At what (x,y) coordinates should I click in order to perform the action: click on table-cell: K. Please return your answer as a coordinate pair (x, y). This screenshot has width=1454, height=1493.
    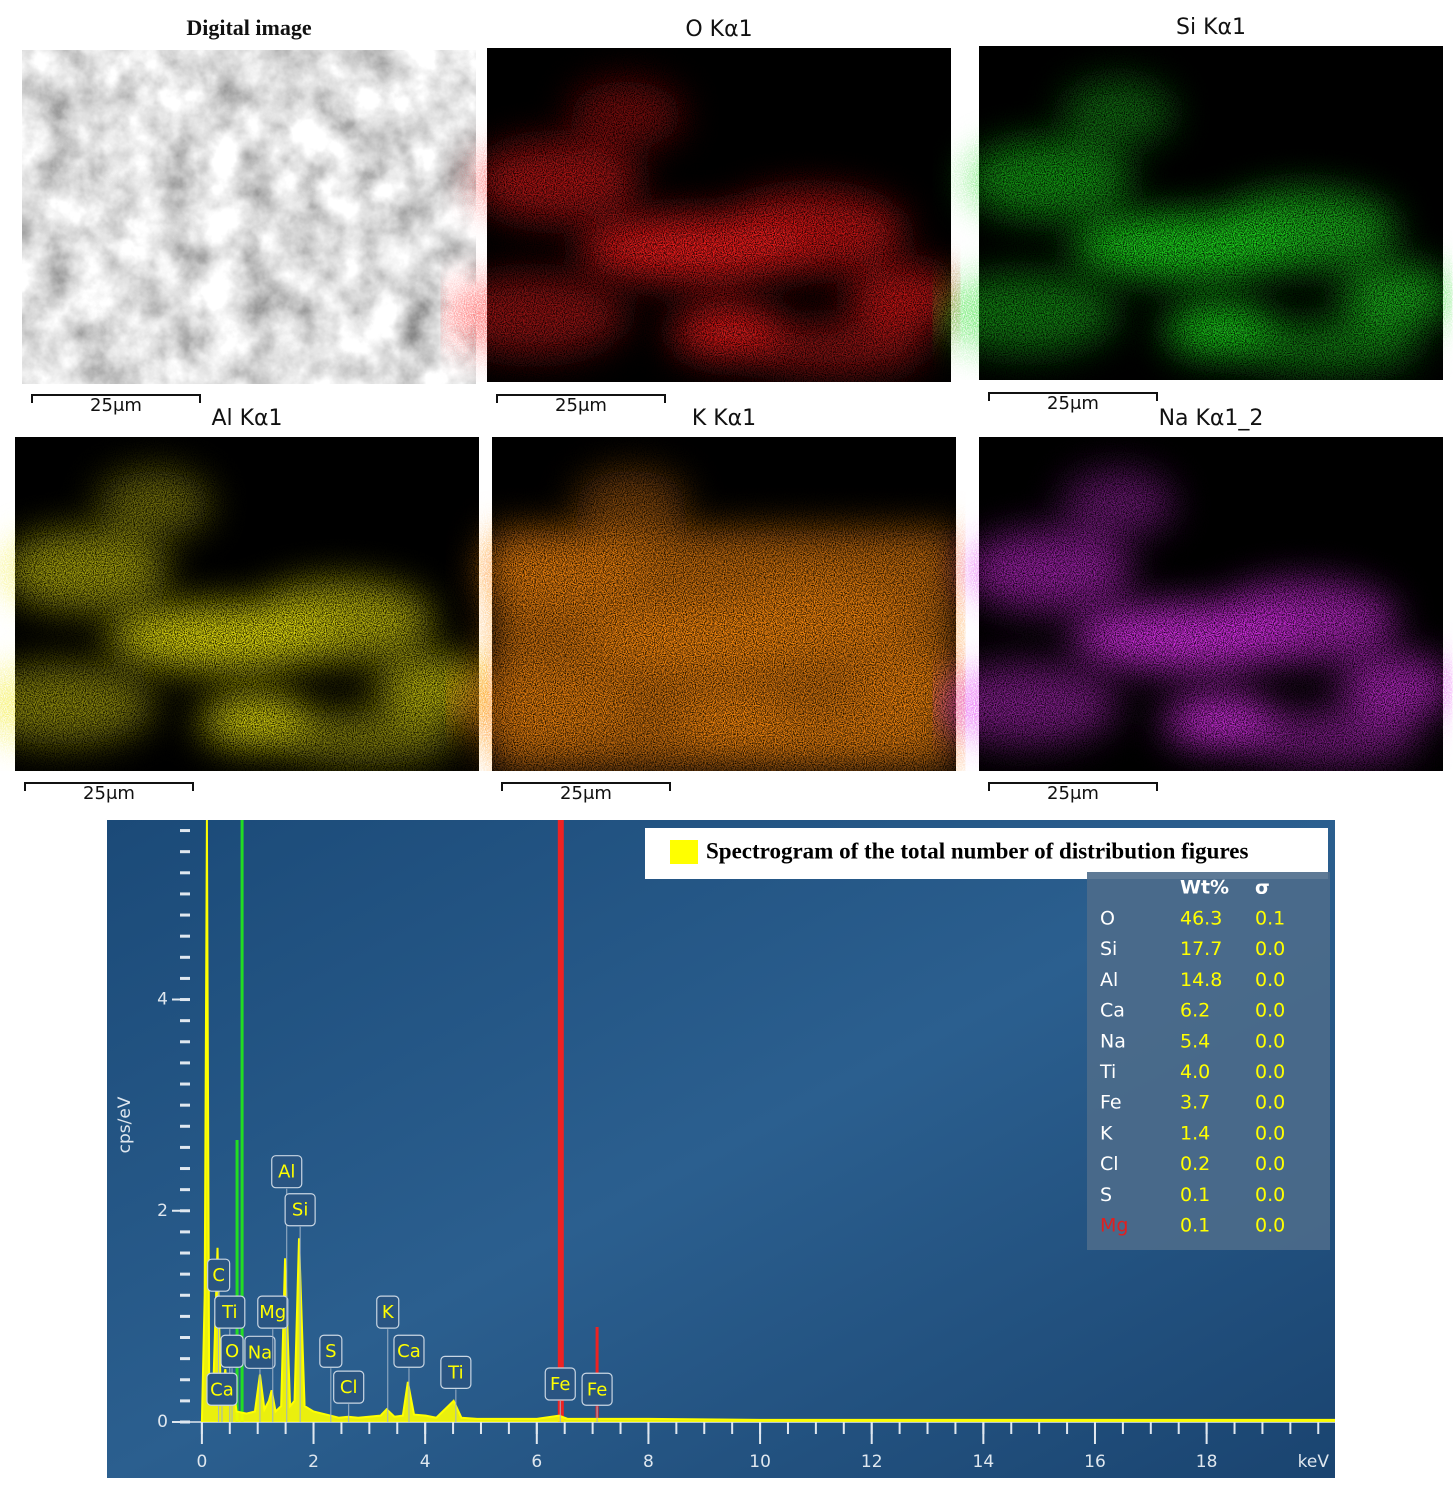
    Looking at the image, I should click on (1106, 1133).